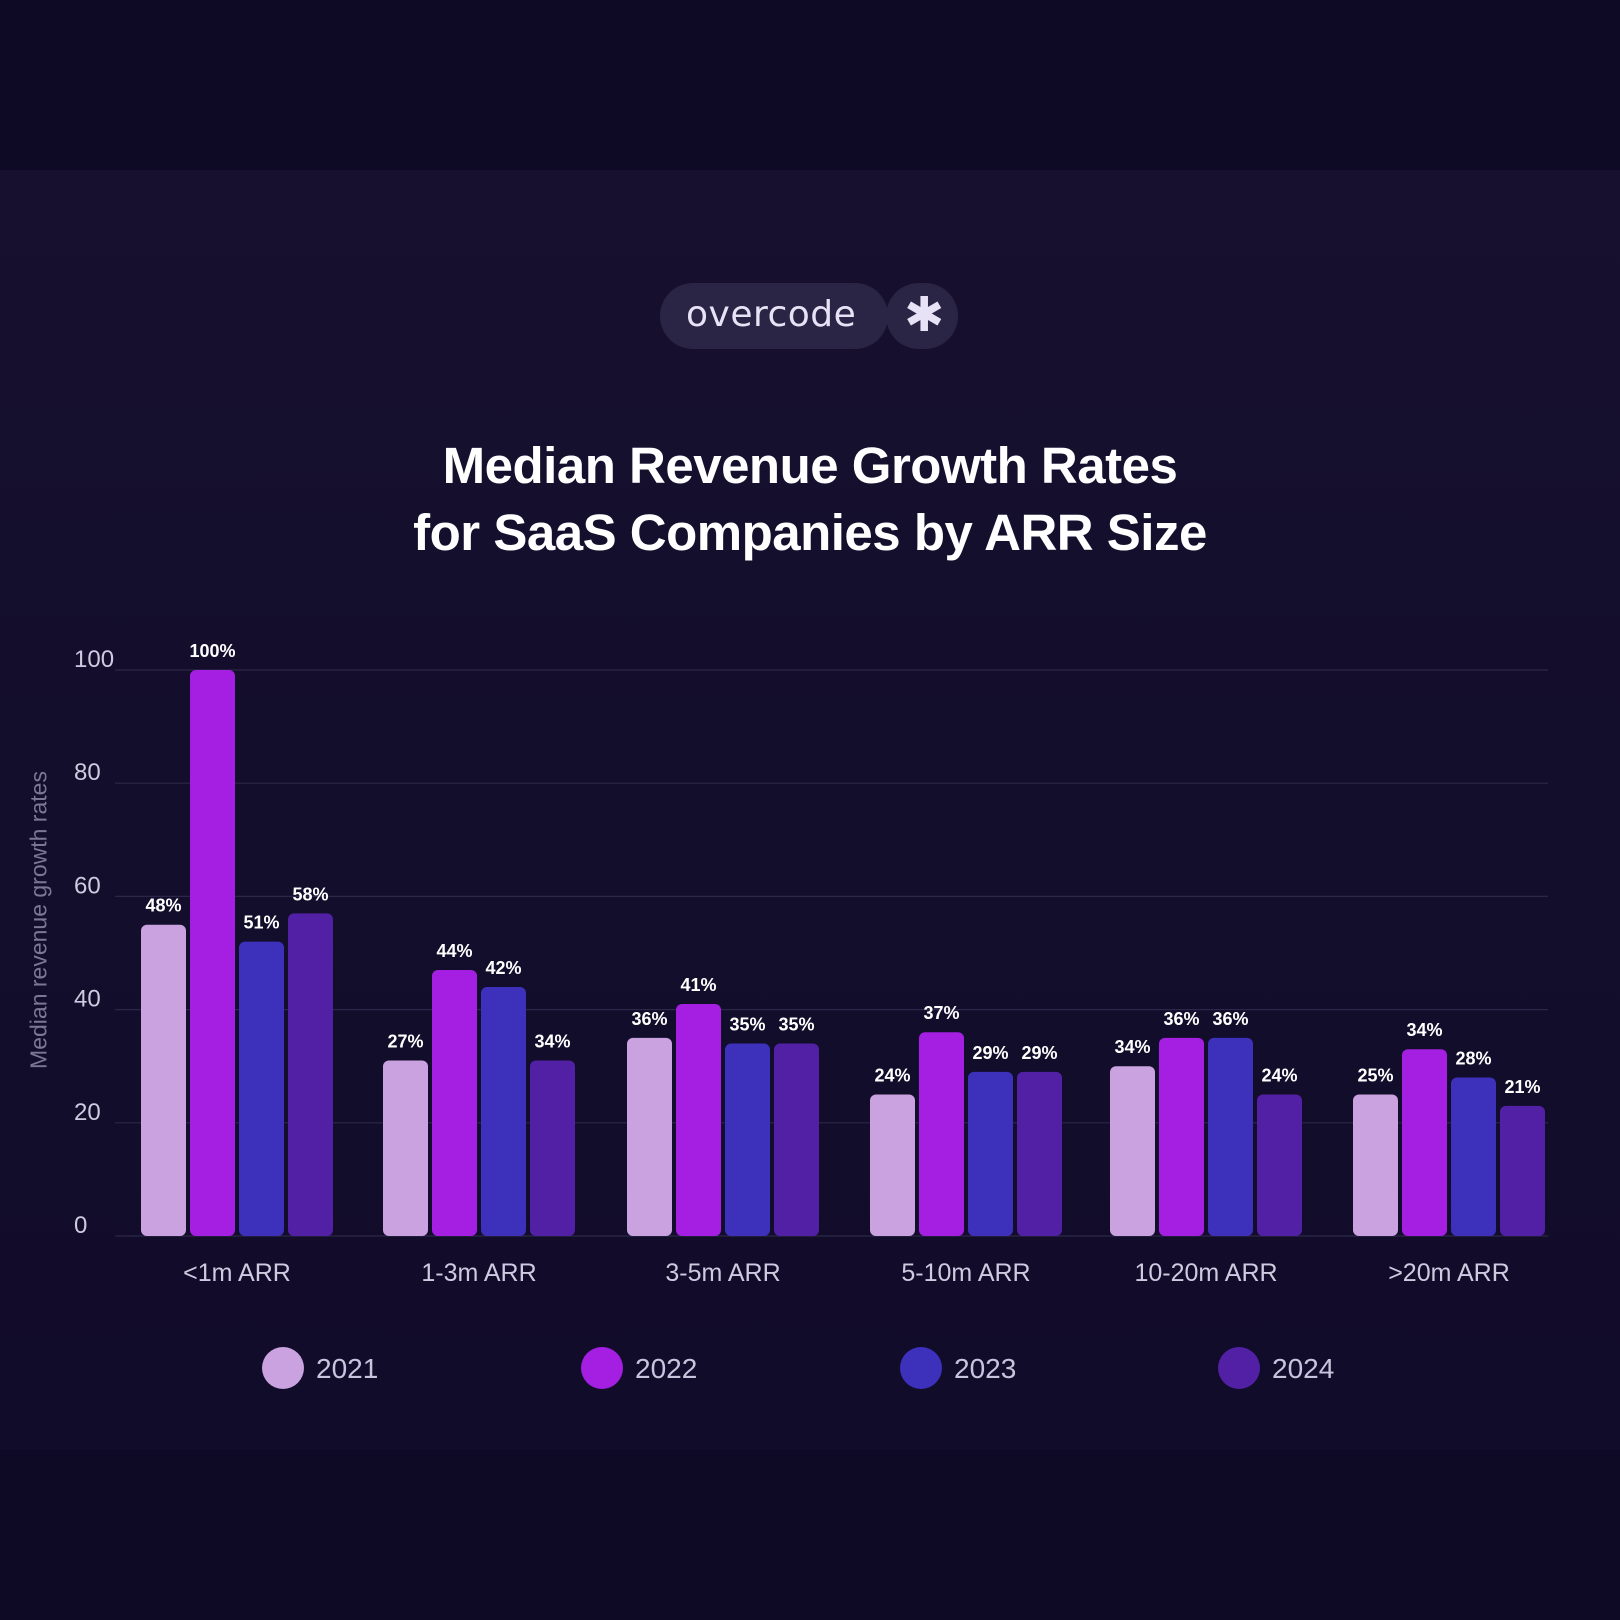 This screenshot has width=1620, height=1620. What do you see at coordinates (212, 651) in the screenshot?
I see `data-label: 100%` at bounding box center [212, 651].